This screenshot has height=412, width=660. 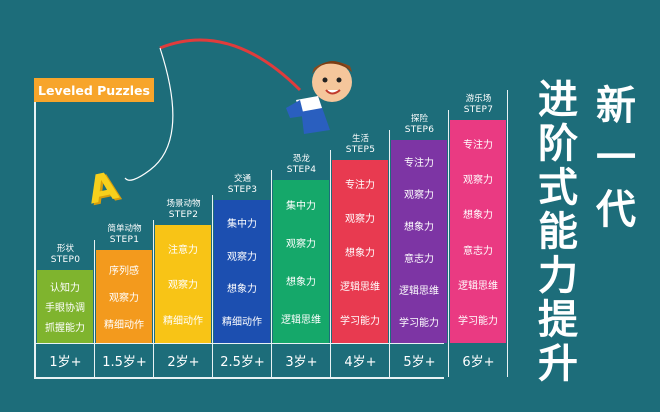 What do you see at coordinates (124, 240) in the screenshot?
I see `step-number: STEP1` at bounding box center [124, 240].